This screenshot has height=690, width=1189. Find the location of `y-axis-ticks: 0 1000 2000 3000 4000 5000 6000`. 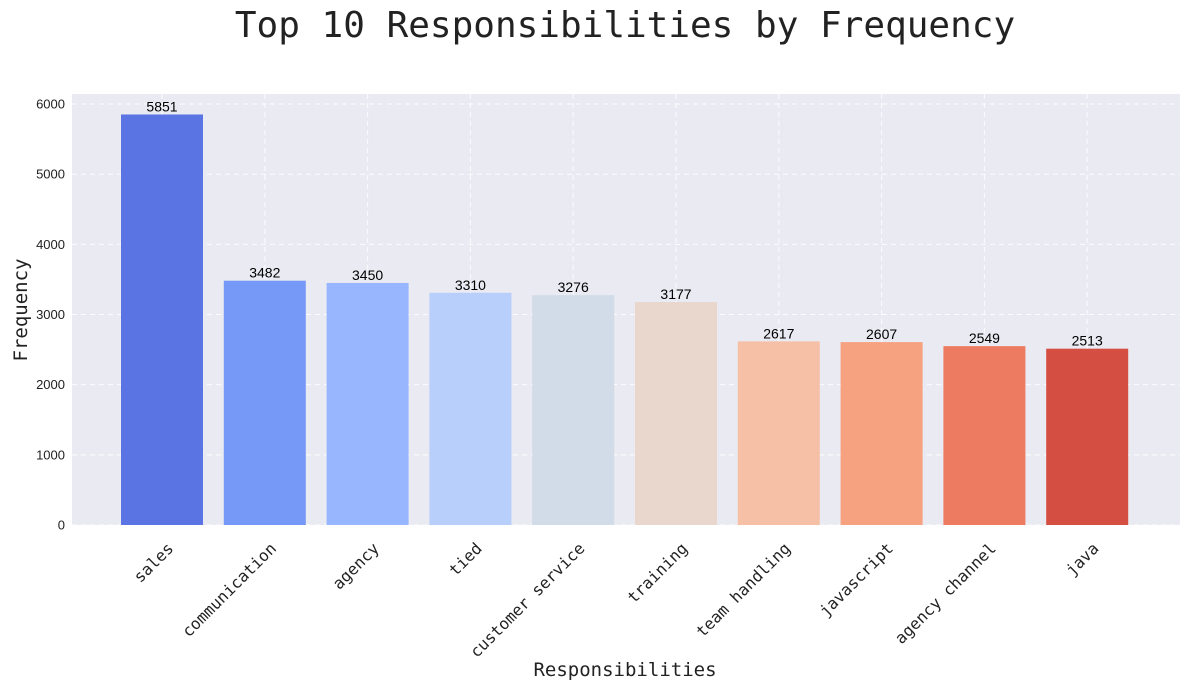

y-axis-ticks: 0 1000 2000 3000 4000 5000 6000 is located at coordinates (50, 315).